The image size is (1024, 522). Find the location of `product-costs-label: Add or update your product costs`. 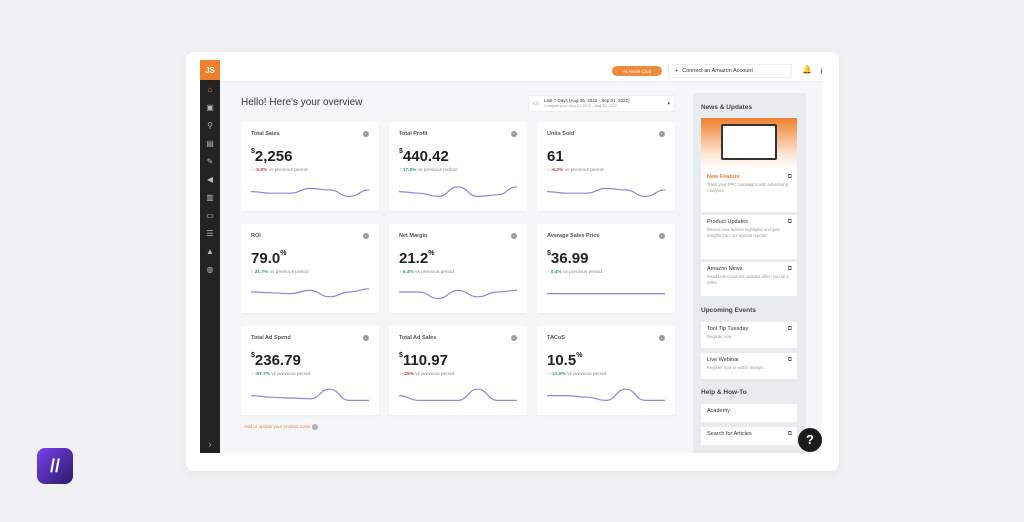

product-costs-label: Add or update your product costs is located at coordinates (277, 426).